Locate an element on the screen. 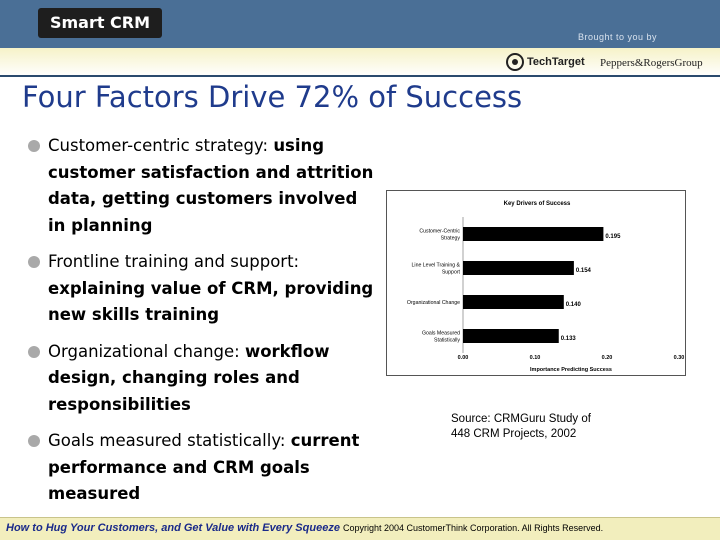  bullet-lead: Organizational change: is located at coordinates (144, 351).